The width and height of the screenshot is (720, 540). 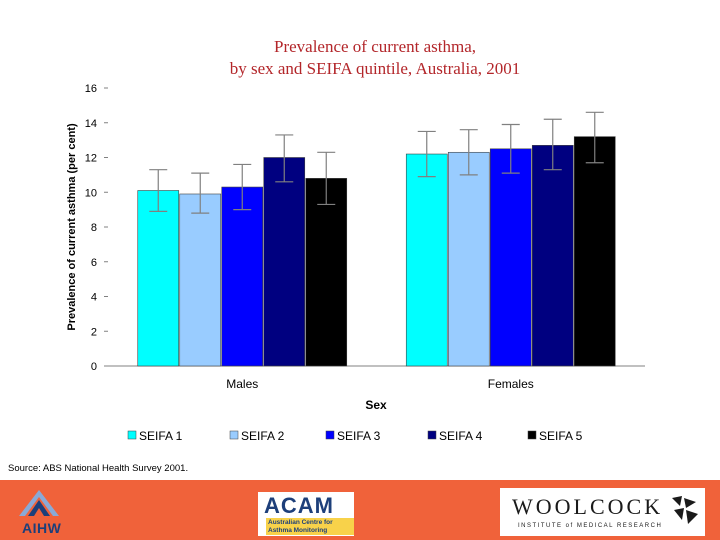 I want to click on aihw-logo: AIHW, so click(x=39, y=513).